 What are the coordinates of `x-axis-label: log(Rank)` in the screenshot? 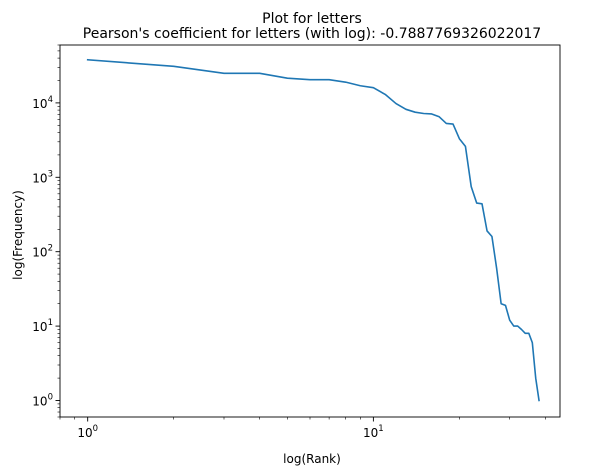 It's located at (312, 459).